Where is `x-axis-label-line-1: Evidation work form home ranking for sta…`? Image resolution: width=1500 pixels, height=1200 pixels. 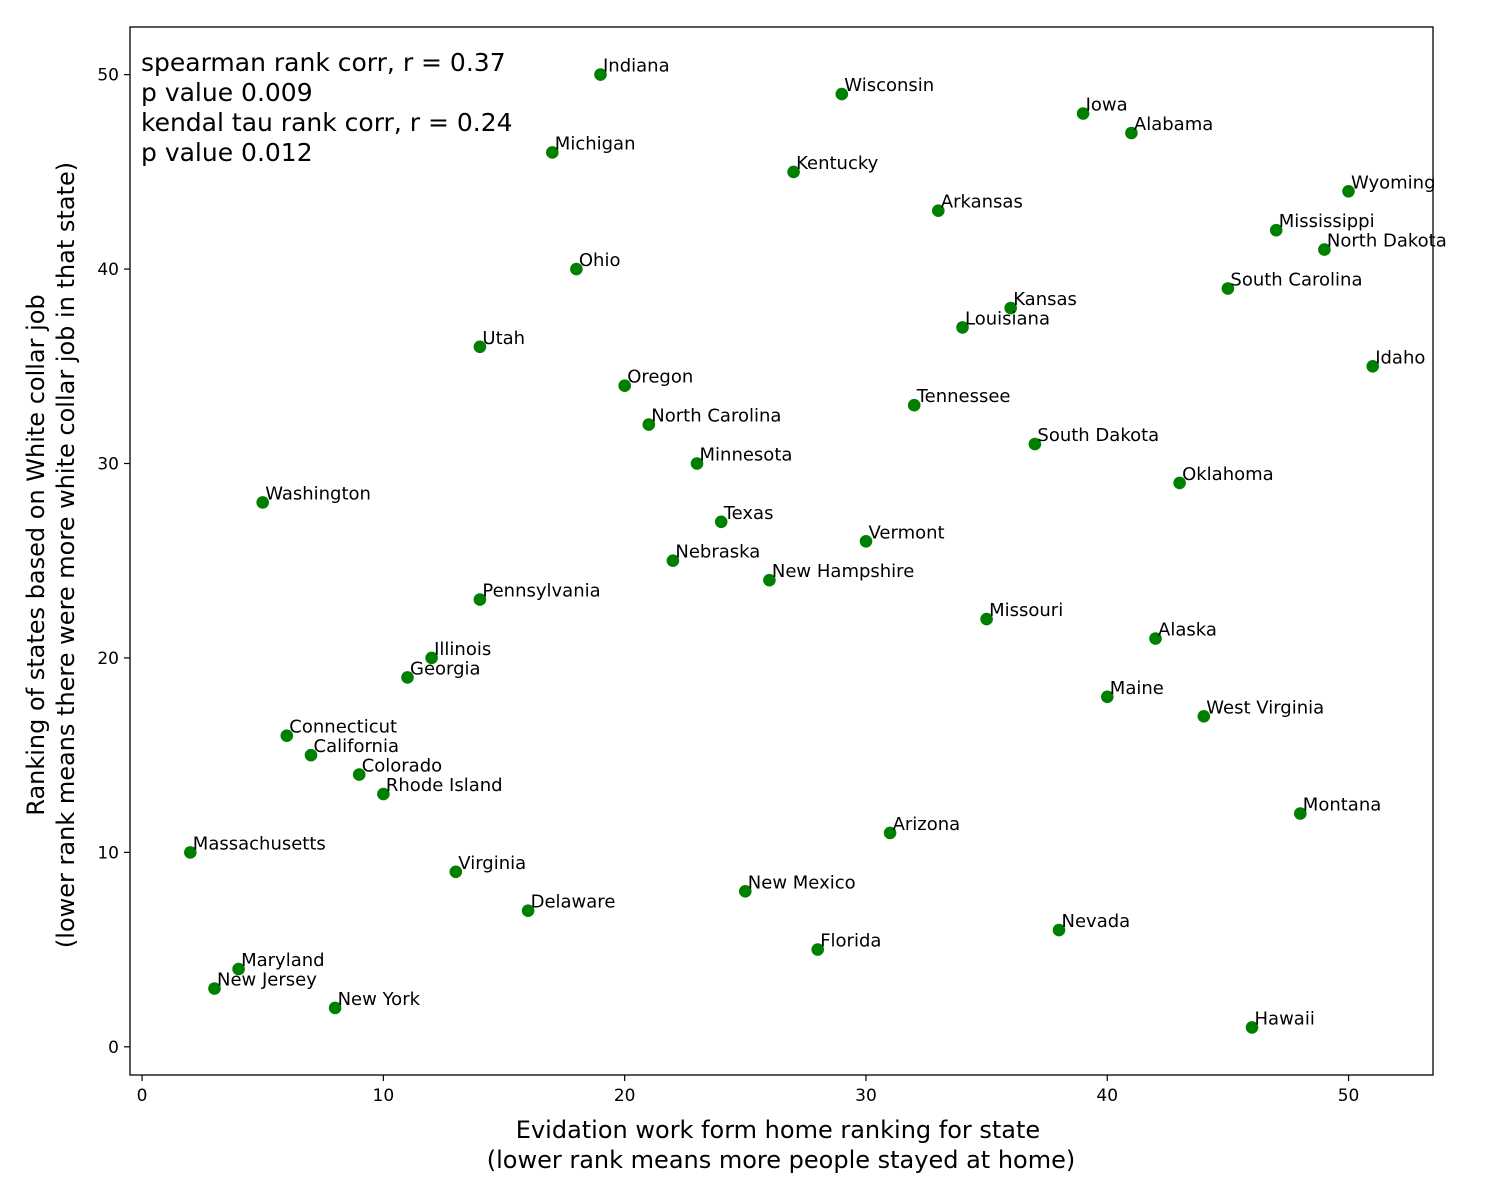 x-axis-label-line-1: Evidation work form home ranking for sta… is located at coordinates (778, 1130).